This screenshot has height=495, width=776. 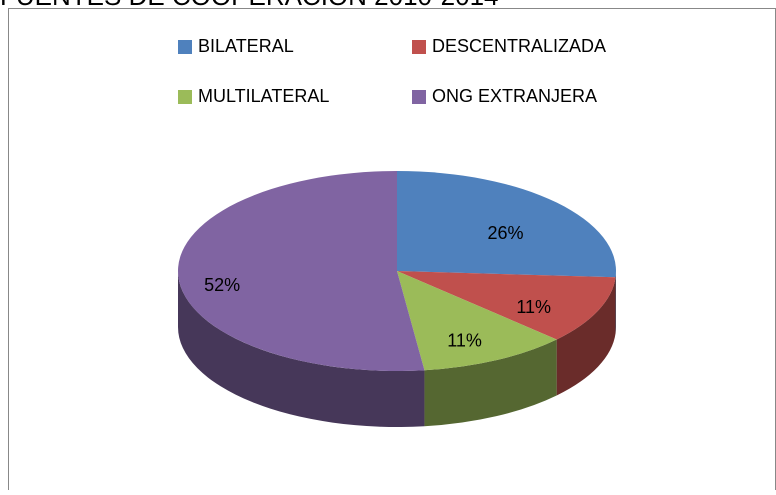 What do you see at coordinates (519, 46) in the screenshot?
I see `legend-label: DESCENTRALIZADA` at bounding box center [519, 46].